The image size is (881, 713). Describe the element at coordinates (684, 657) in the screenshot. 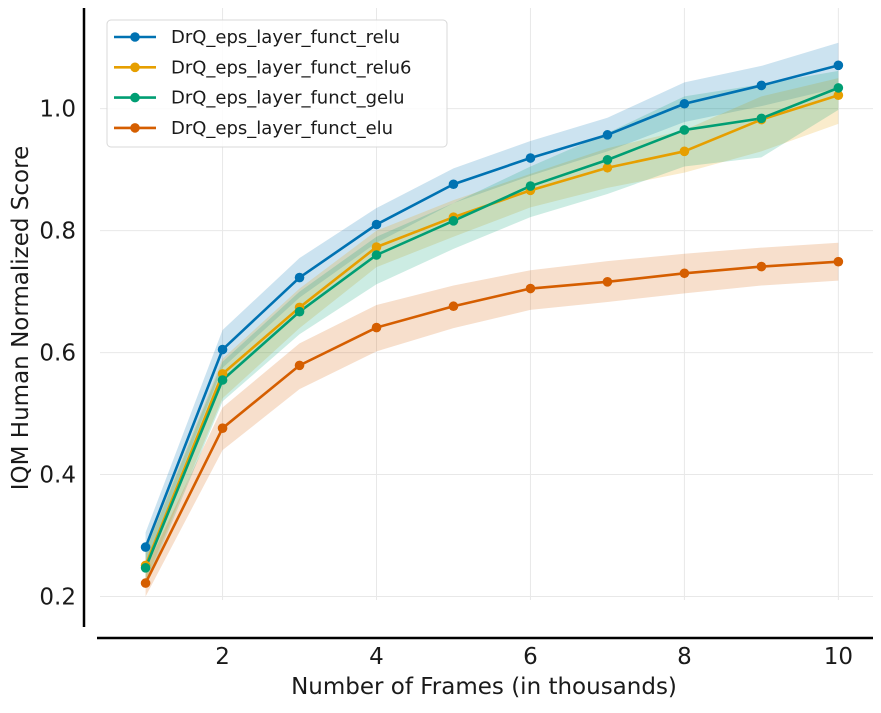

I see `x-tick-label: 8` at that location.